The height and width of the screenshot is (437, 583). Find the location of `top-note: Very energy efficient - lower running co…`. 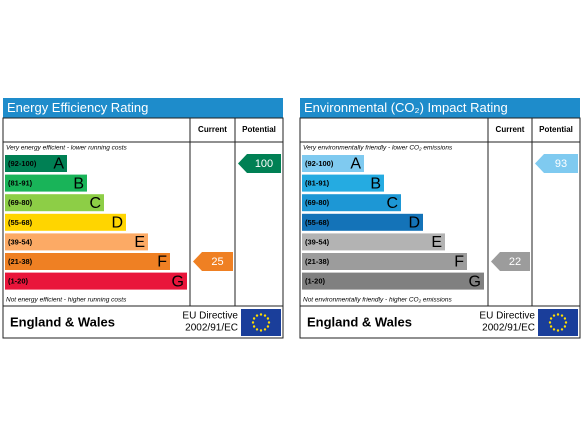

top-note: Very energy efficient - lower running co… is located at coordinates (67, 148).